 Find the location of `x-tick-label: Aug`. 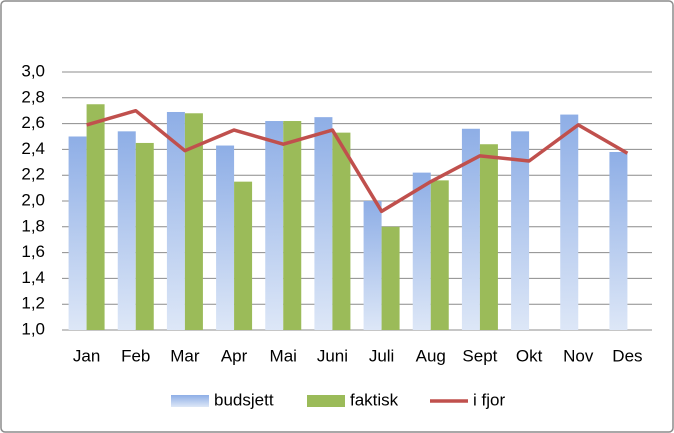

x-tick-label: Aug is located at coordinates (431, 355).